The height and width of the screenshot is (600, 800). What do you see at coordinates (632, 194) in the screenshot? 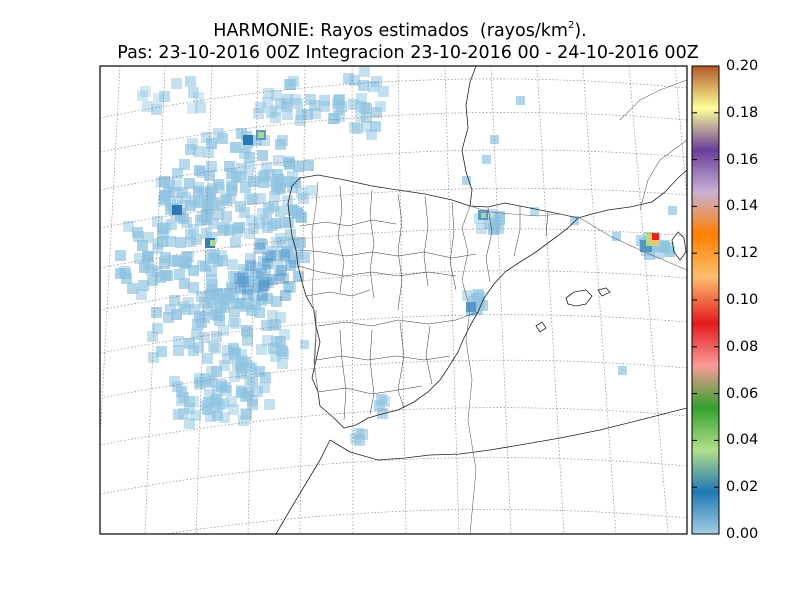
I see `gulf-of-lion-coast` at bounding box center [632, 194].